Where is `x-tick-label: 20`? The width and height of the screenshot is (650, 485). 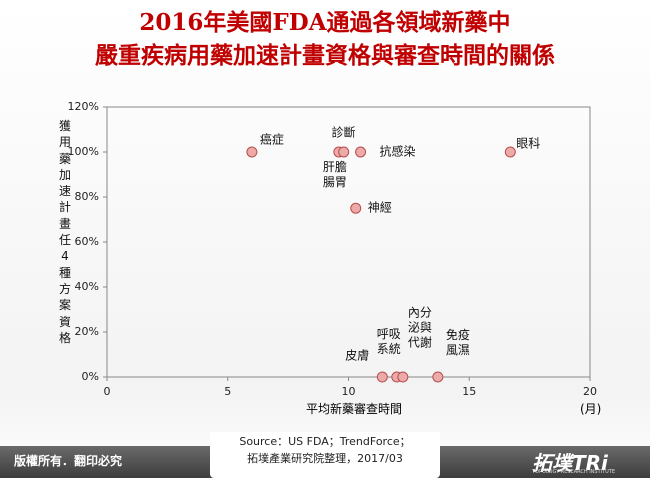 x-tick-label: 20 is located at coordinates (590, 391).